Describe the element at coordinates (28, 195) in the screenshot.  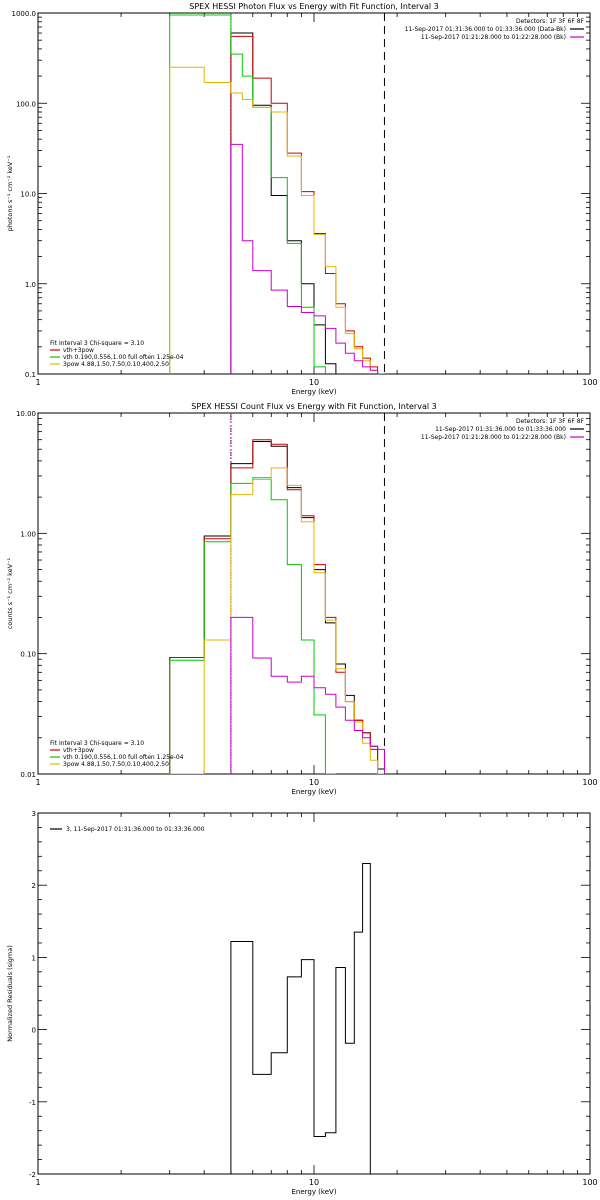
I see `y-tick-label: 10.0` at that location.